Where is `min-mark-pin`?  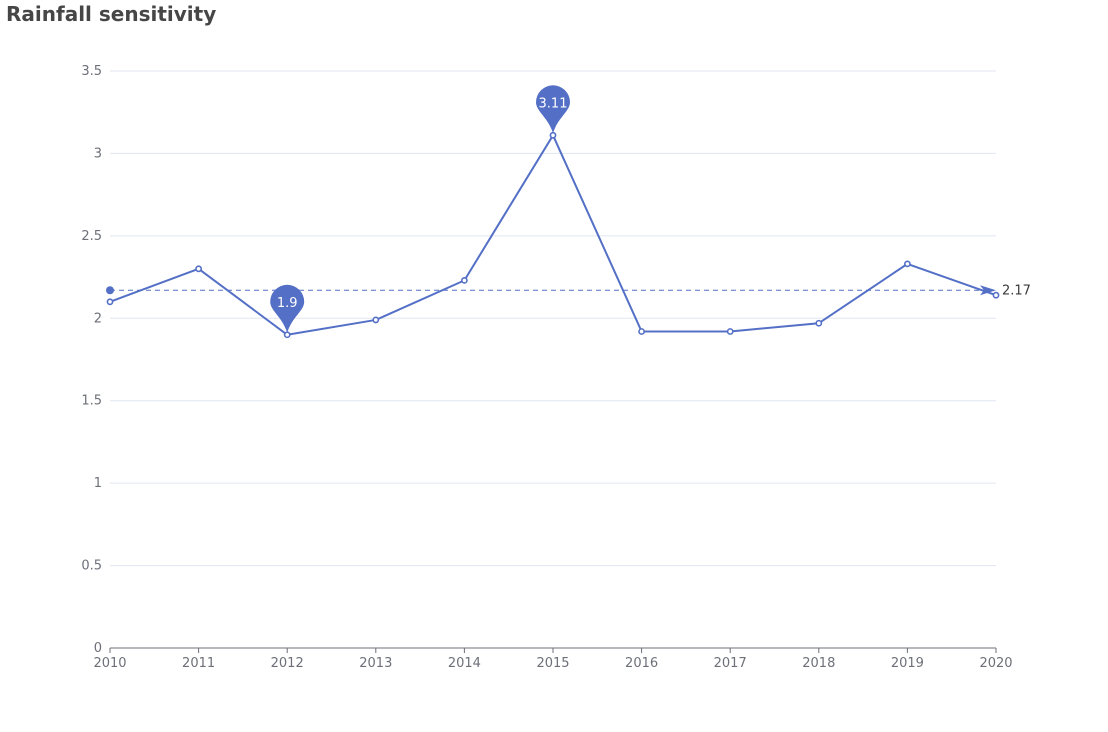 min-mark-pin is located at coordinates (287, 308).